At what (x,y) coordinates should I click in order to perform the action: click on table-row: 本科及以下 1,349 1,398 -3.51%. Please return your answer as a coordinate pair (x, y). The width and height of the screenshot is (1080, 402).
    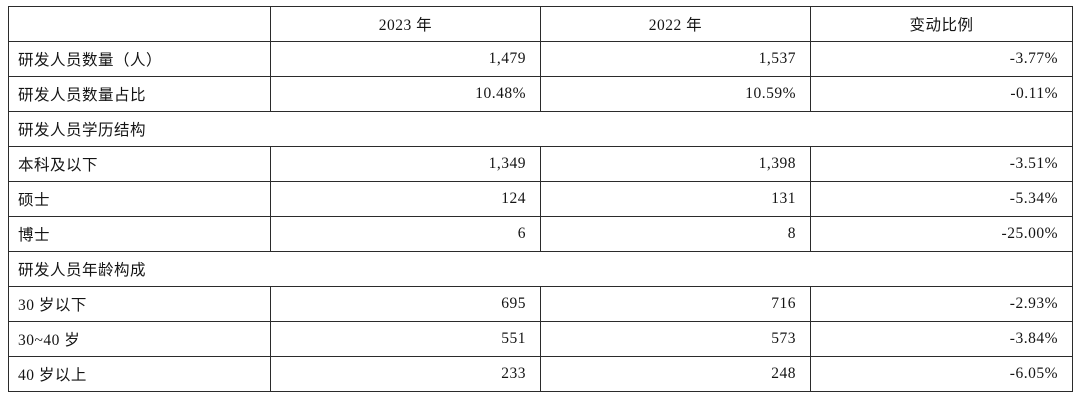
    Looking at the image, I should click on (540, 164).